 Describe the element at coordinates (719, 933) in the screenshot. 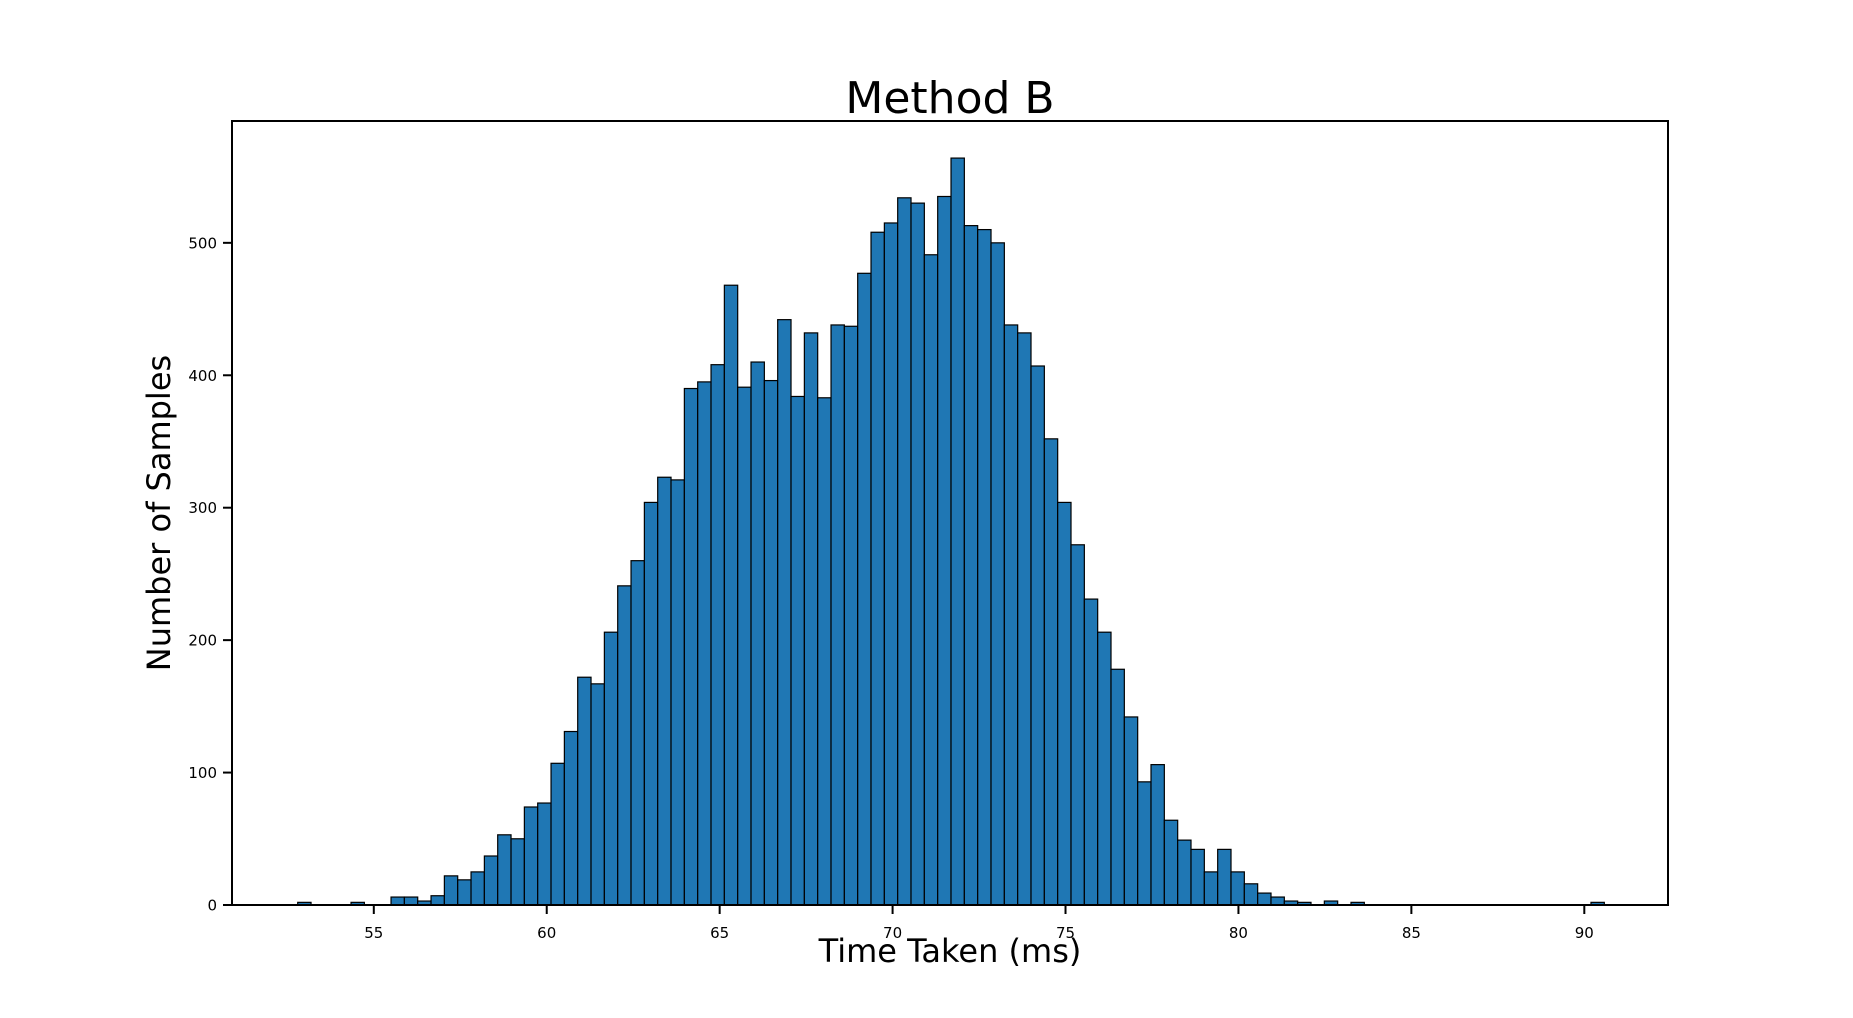

I see `x-tick-label: 65` at that location.